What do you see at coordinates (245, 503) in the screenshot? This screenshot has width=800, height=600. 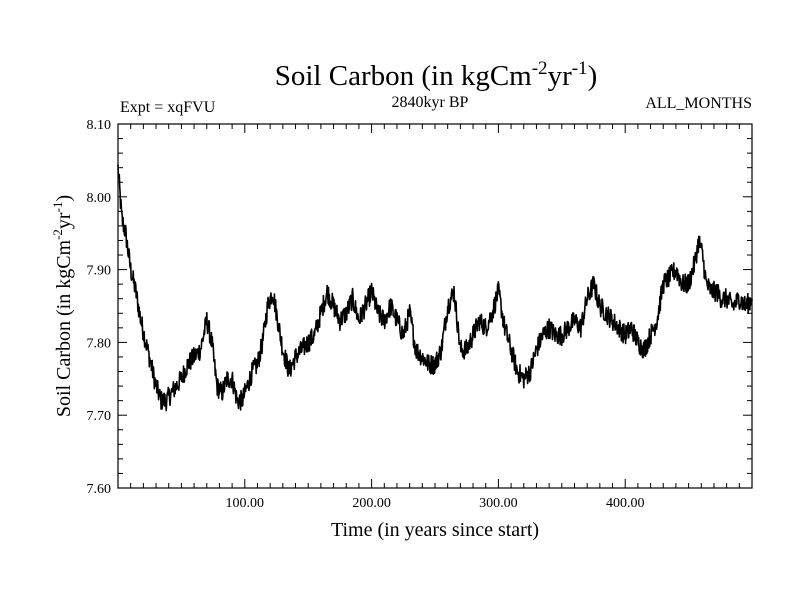 I see `x-tick-label: 100.00` at bounding box center [245, 503].